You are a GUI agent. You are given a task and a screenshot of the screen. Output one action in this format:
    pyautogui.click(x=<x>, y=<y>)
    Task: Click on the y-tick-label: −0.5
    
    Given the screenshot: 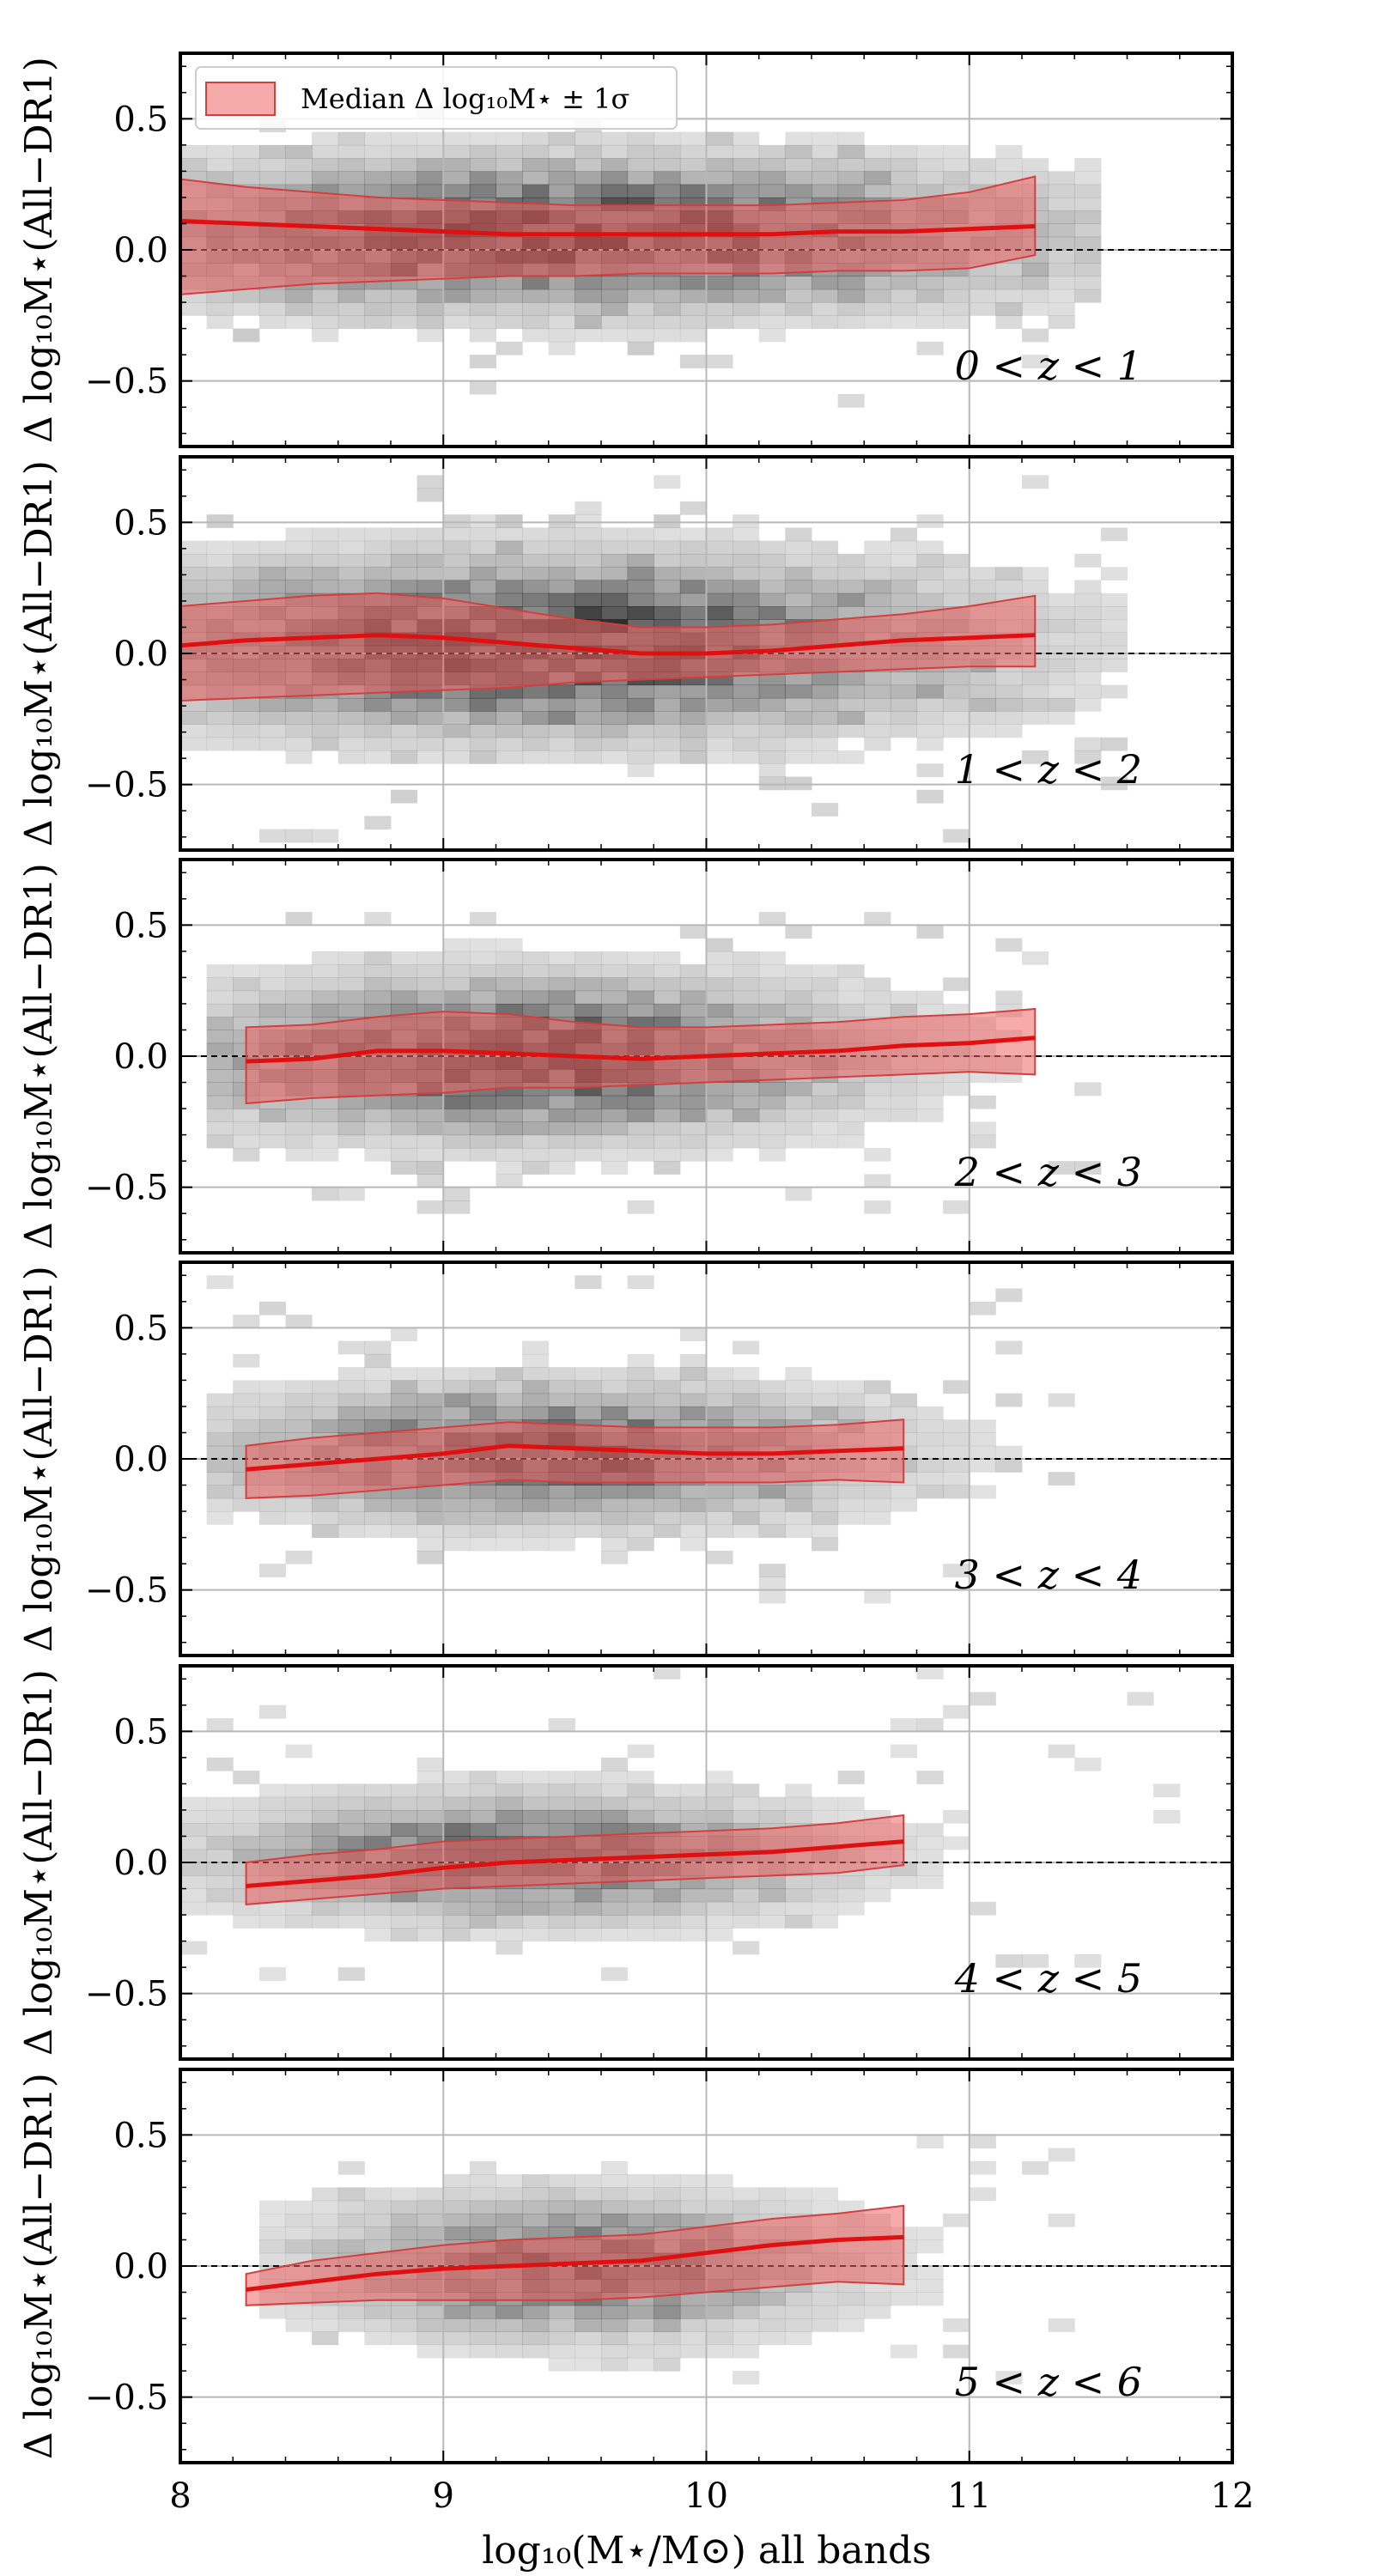 What is the action you would take?
    pyautogui.click(x=126, y=1995)
    